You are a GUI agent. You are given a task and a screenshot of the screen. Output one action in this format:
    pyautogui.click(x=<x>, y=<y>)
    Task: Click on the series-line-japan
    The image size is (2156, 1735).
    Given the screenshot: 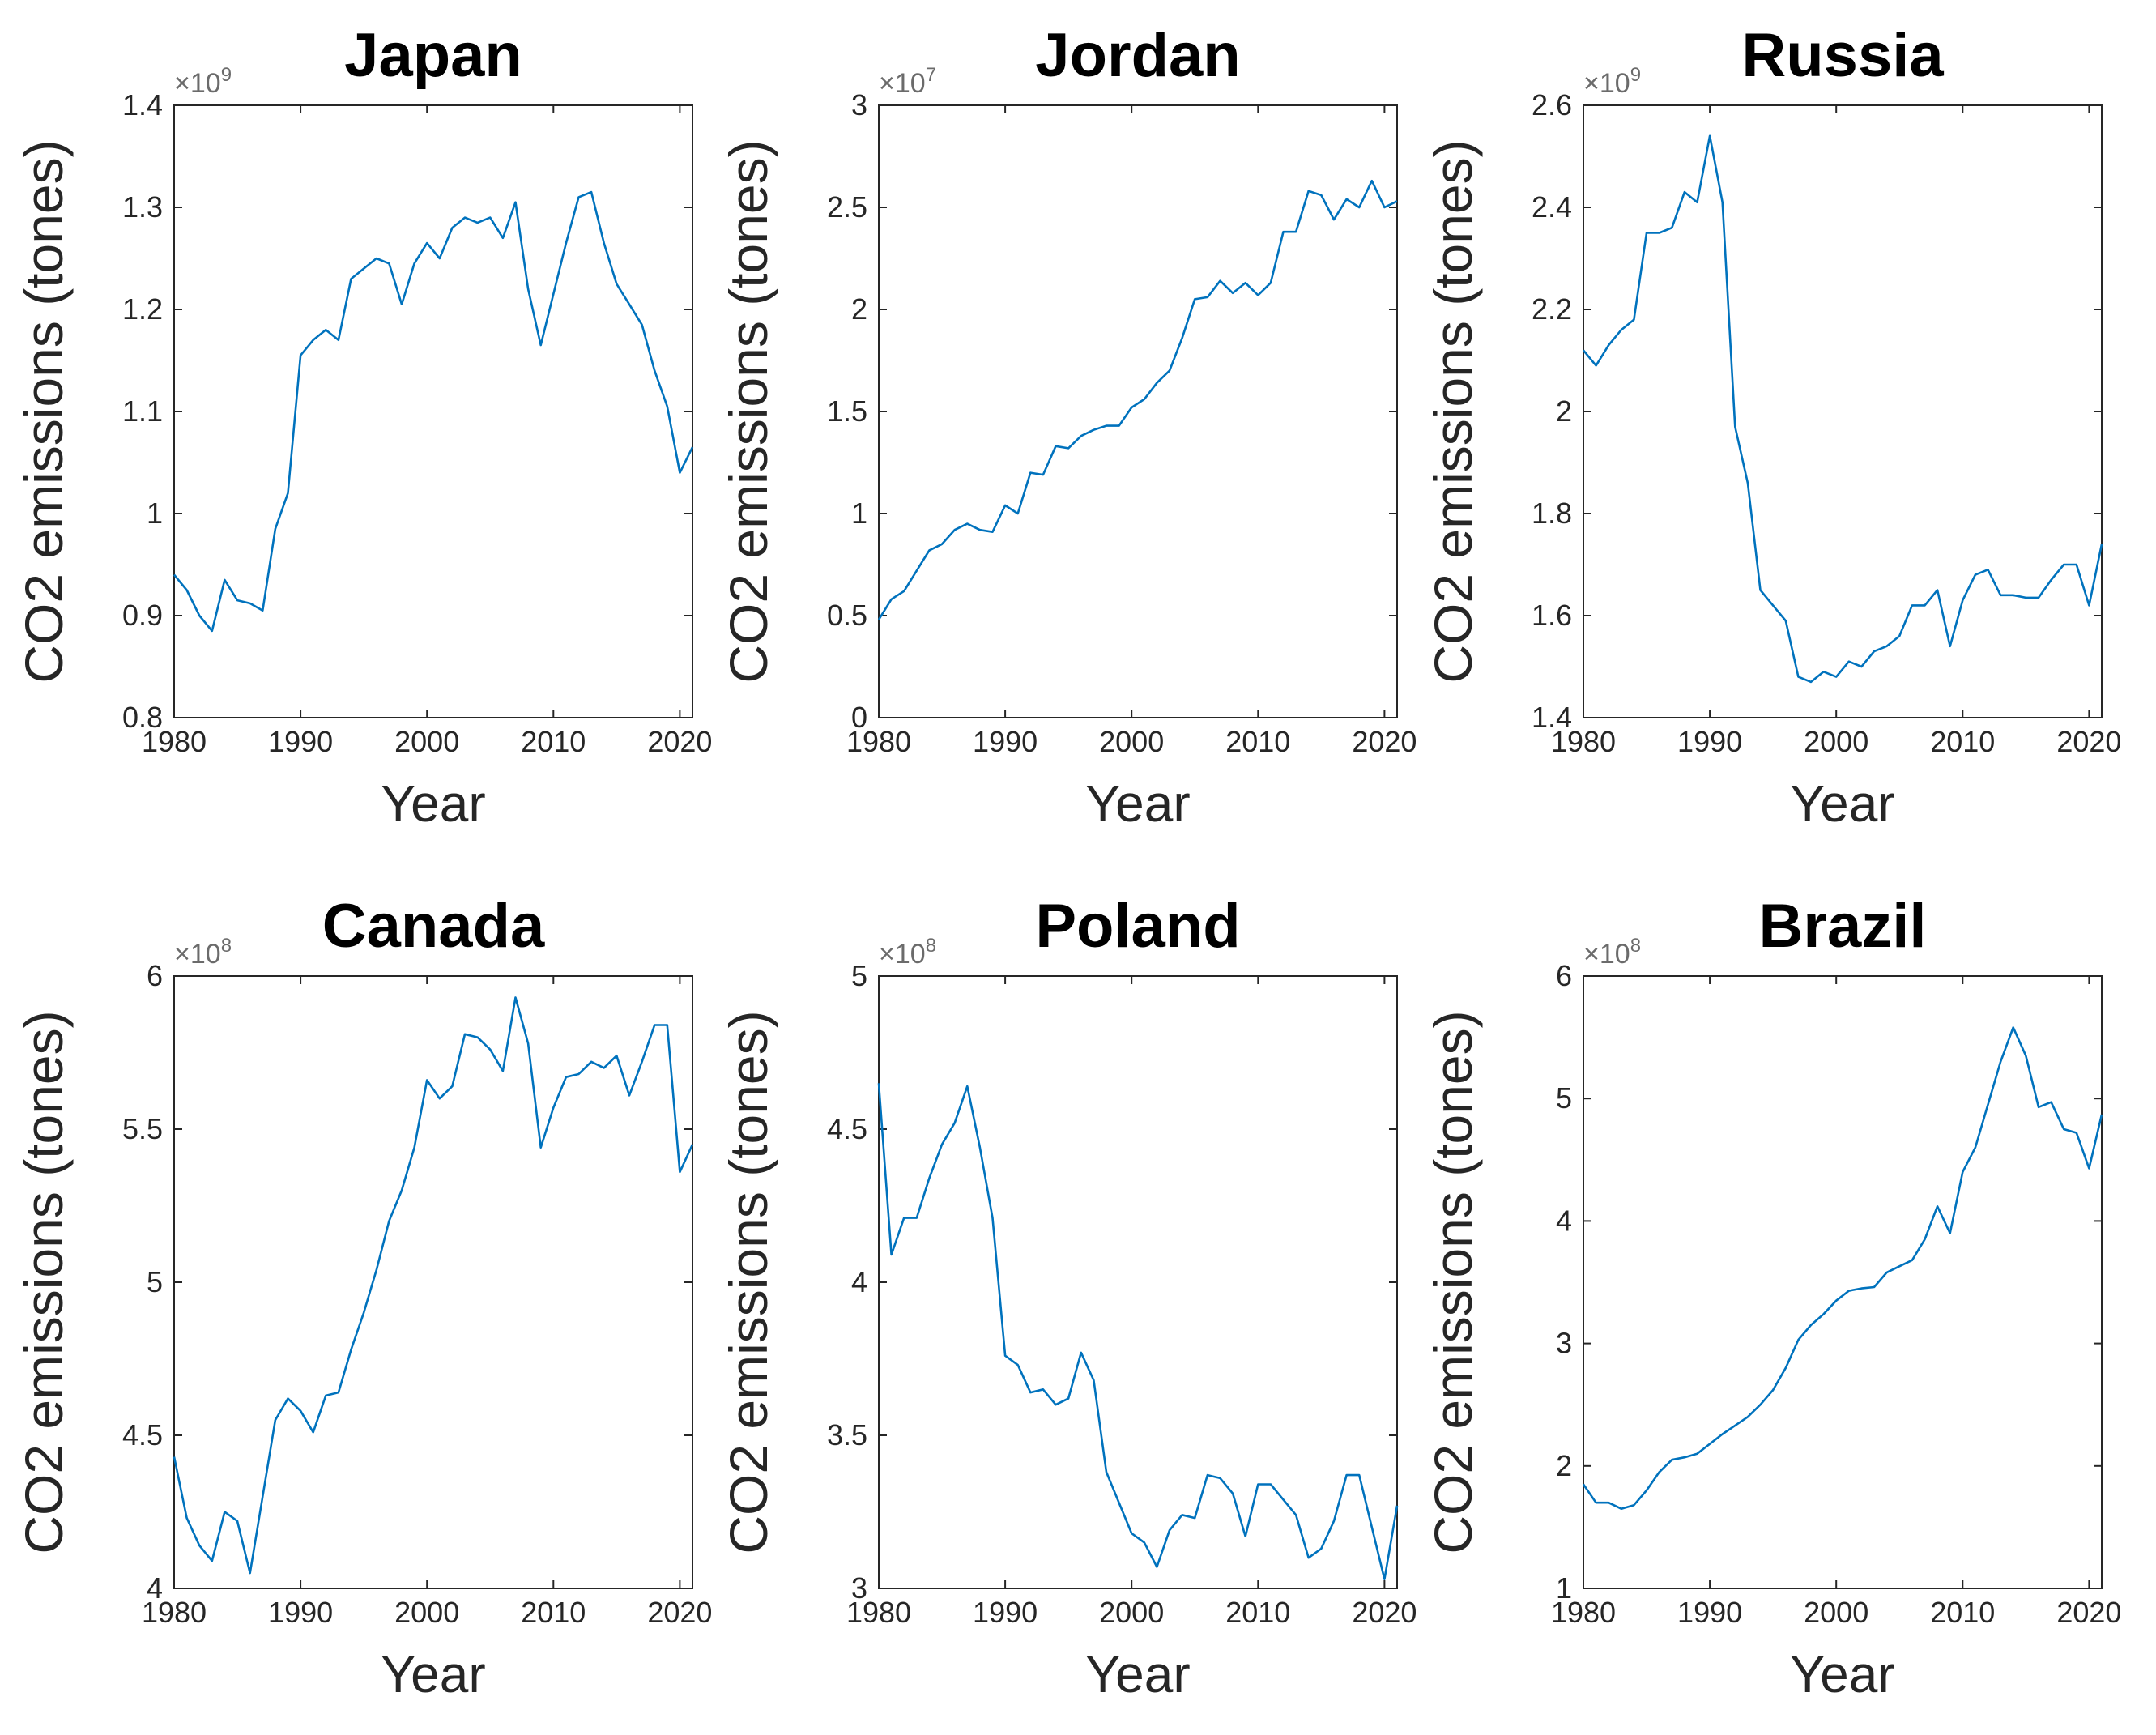 What is the action you would take?
    pyautogui.click(x=433, y=411)
    